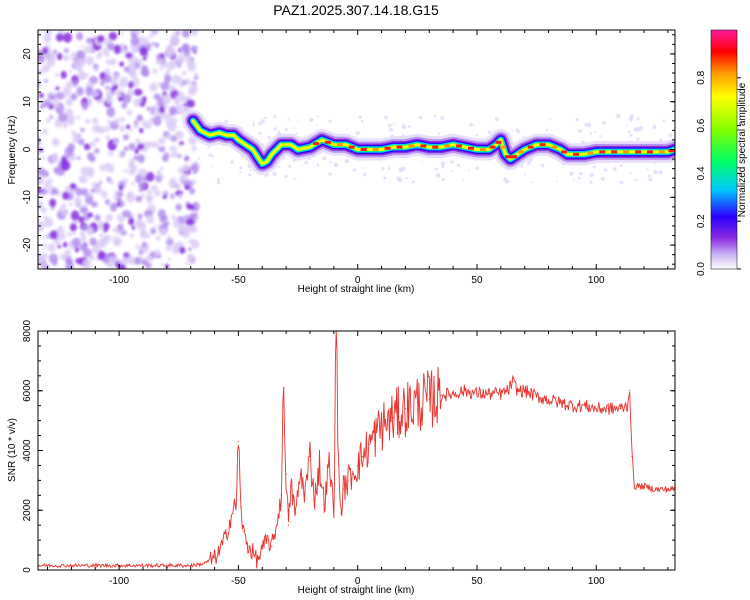 The image size is (750, 600). I want to click on colorbar-gradient, so click(724, 149).